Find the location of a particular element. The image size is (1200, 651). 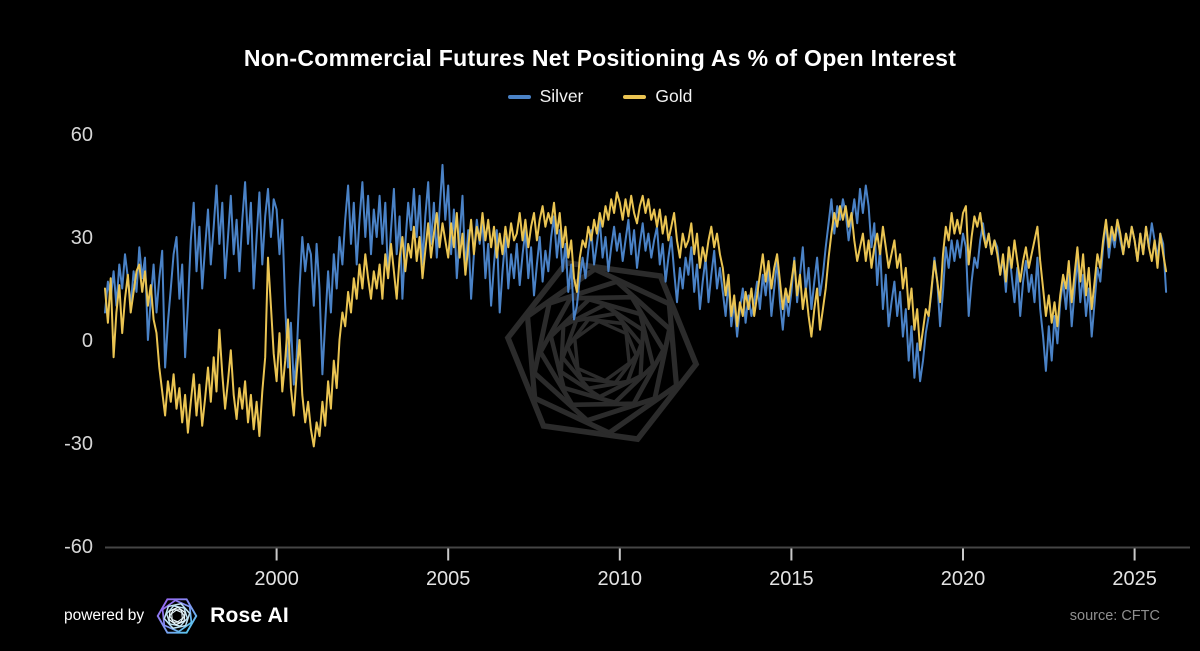

chart-legend: Silver Gold is located at coordinates (600, 96).